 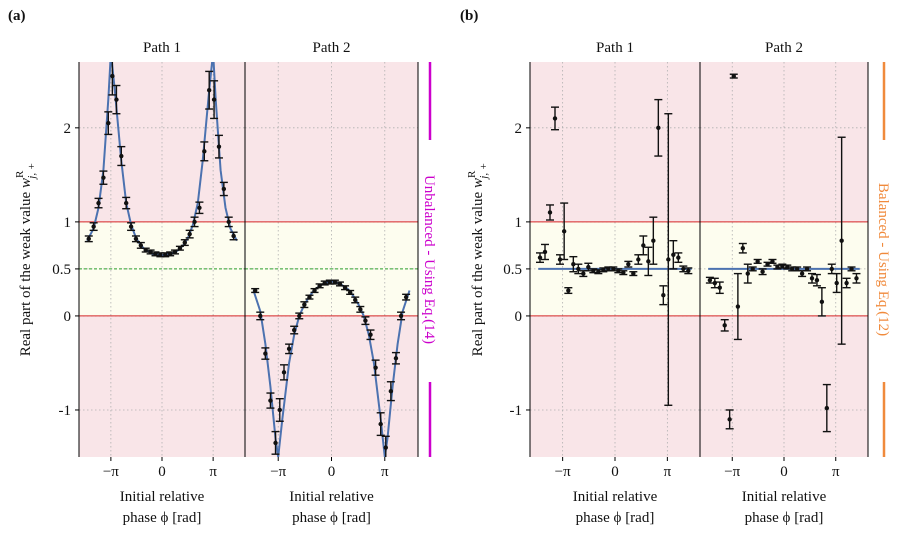 I want to click on y-axis-label-sup: R, so click(x=20, y=174).